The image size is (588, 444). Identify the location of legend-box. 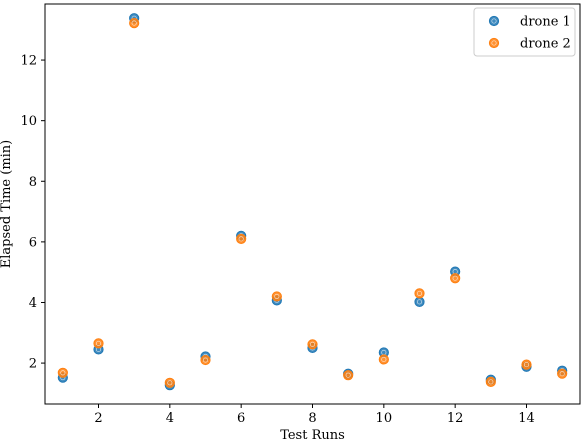
(524, 32).